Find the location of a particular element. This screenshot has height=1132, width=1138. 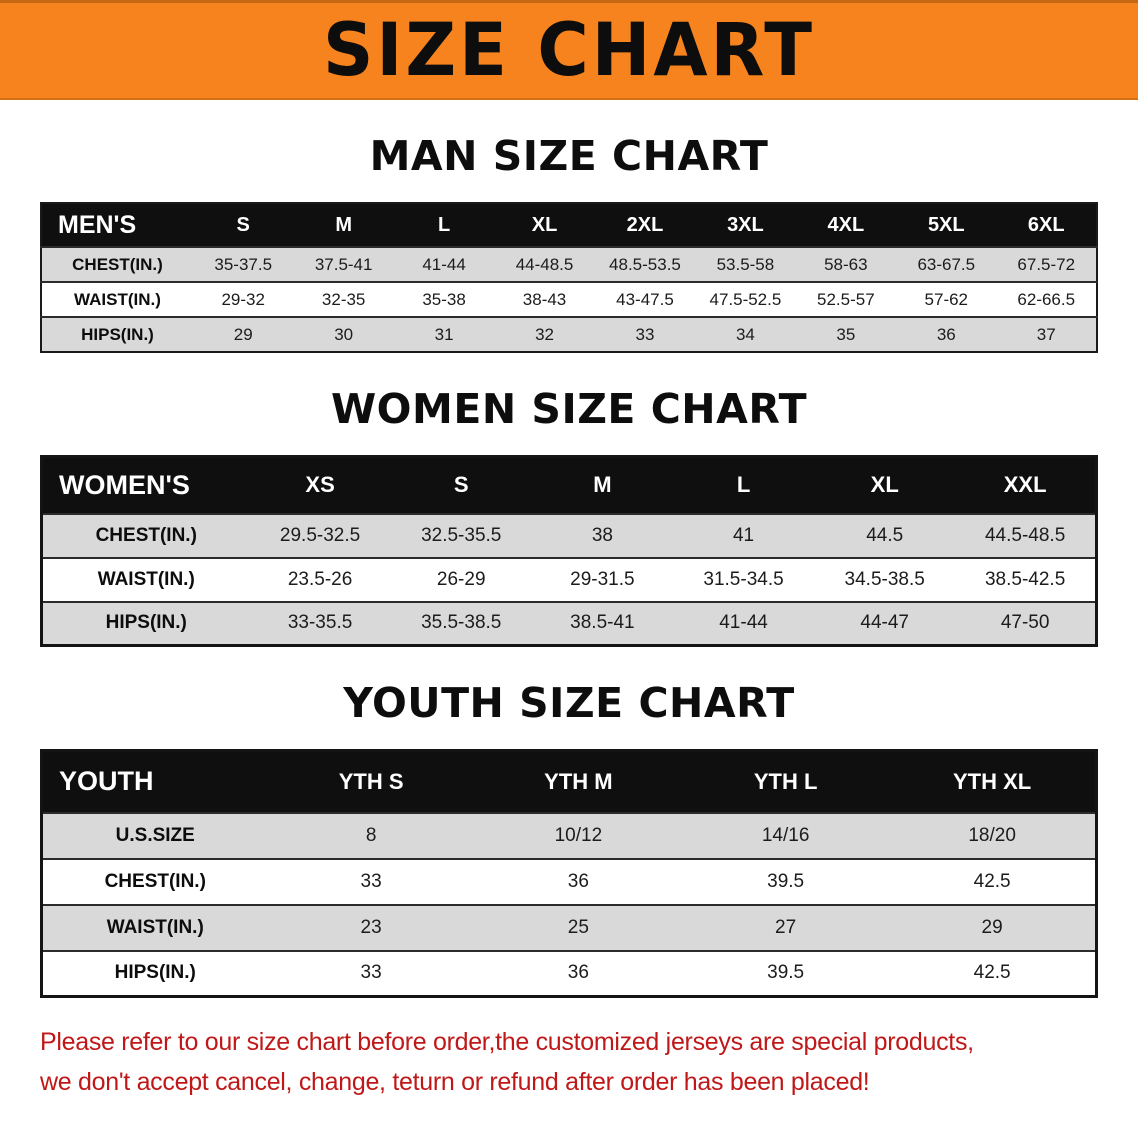

size-value: 37.5-41 is located at coordinates (343, 264).